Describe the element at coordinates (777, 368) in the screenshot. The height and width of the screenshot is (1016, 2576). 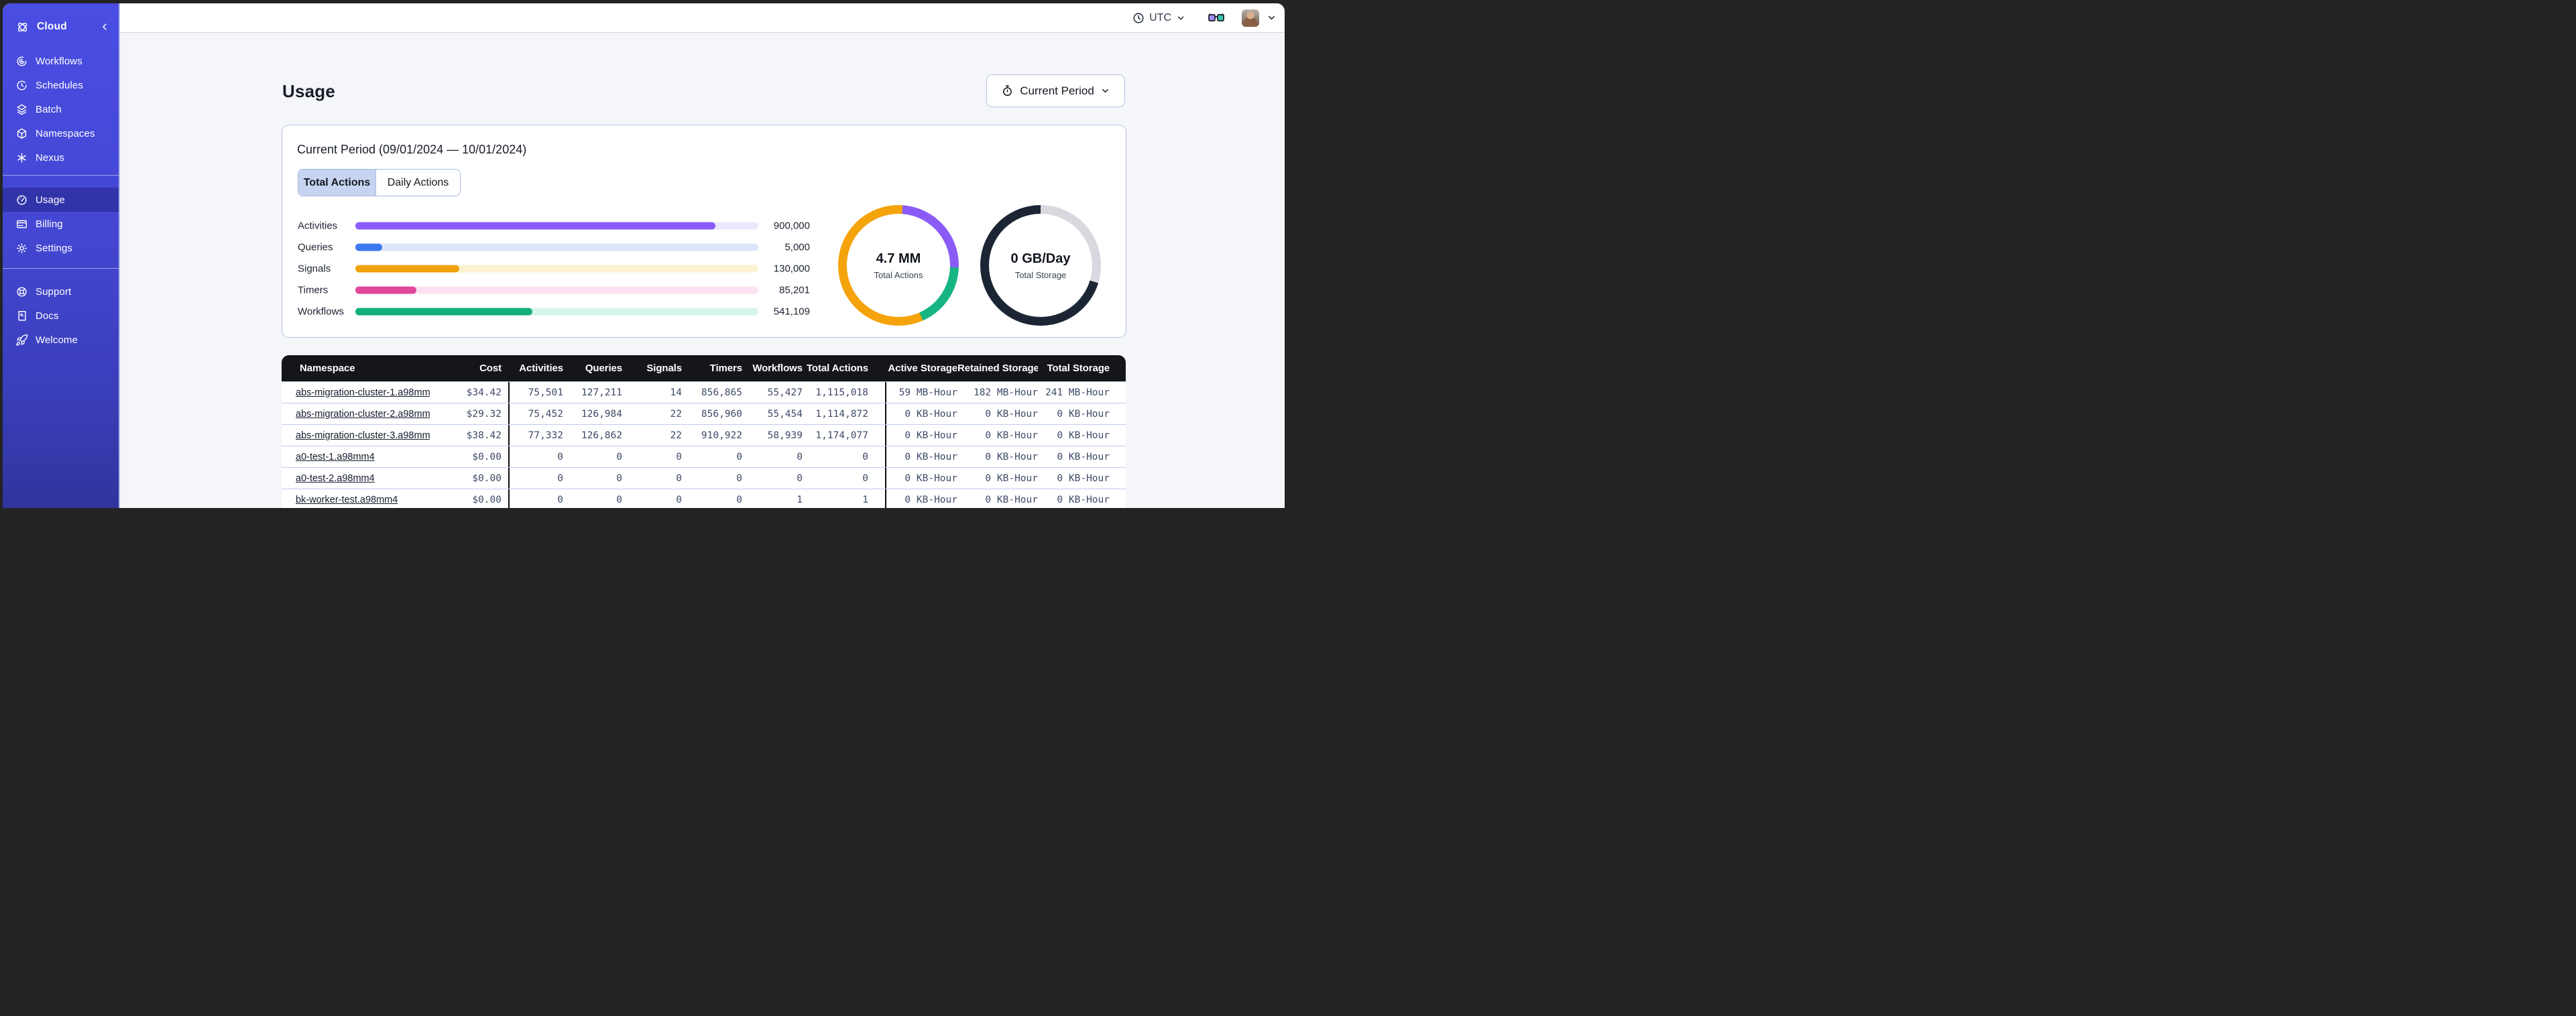
I see `column-header-workflows: Workflows` at that location.